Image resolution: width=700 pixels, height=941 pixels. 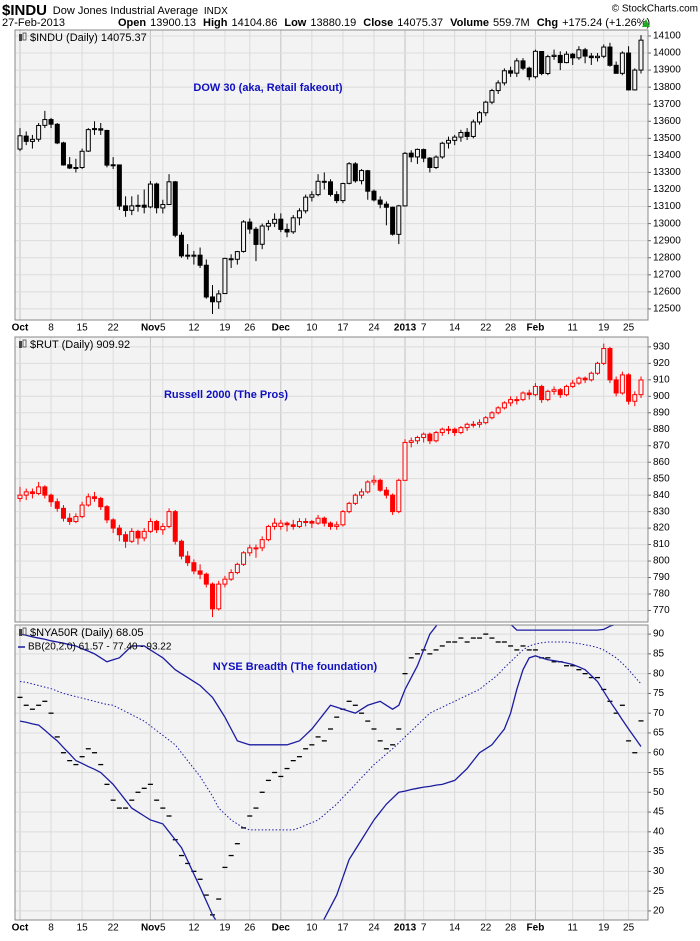 I want to click on y-tick-label: 85, so click(x=659, y=654).